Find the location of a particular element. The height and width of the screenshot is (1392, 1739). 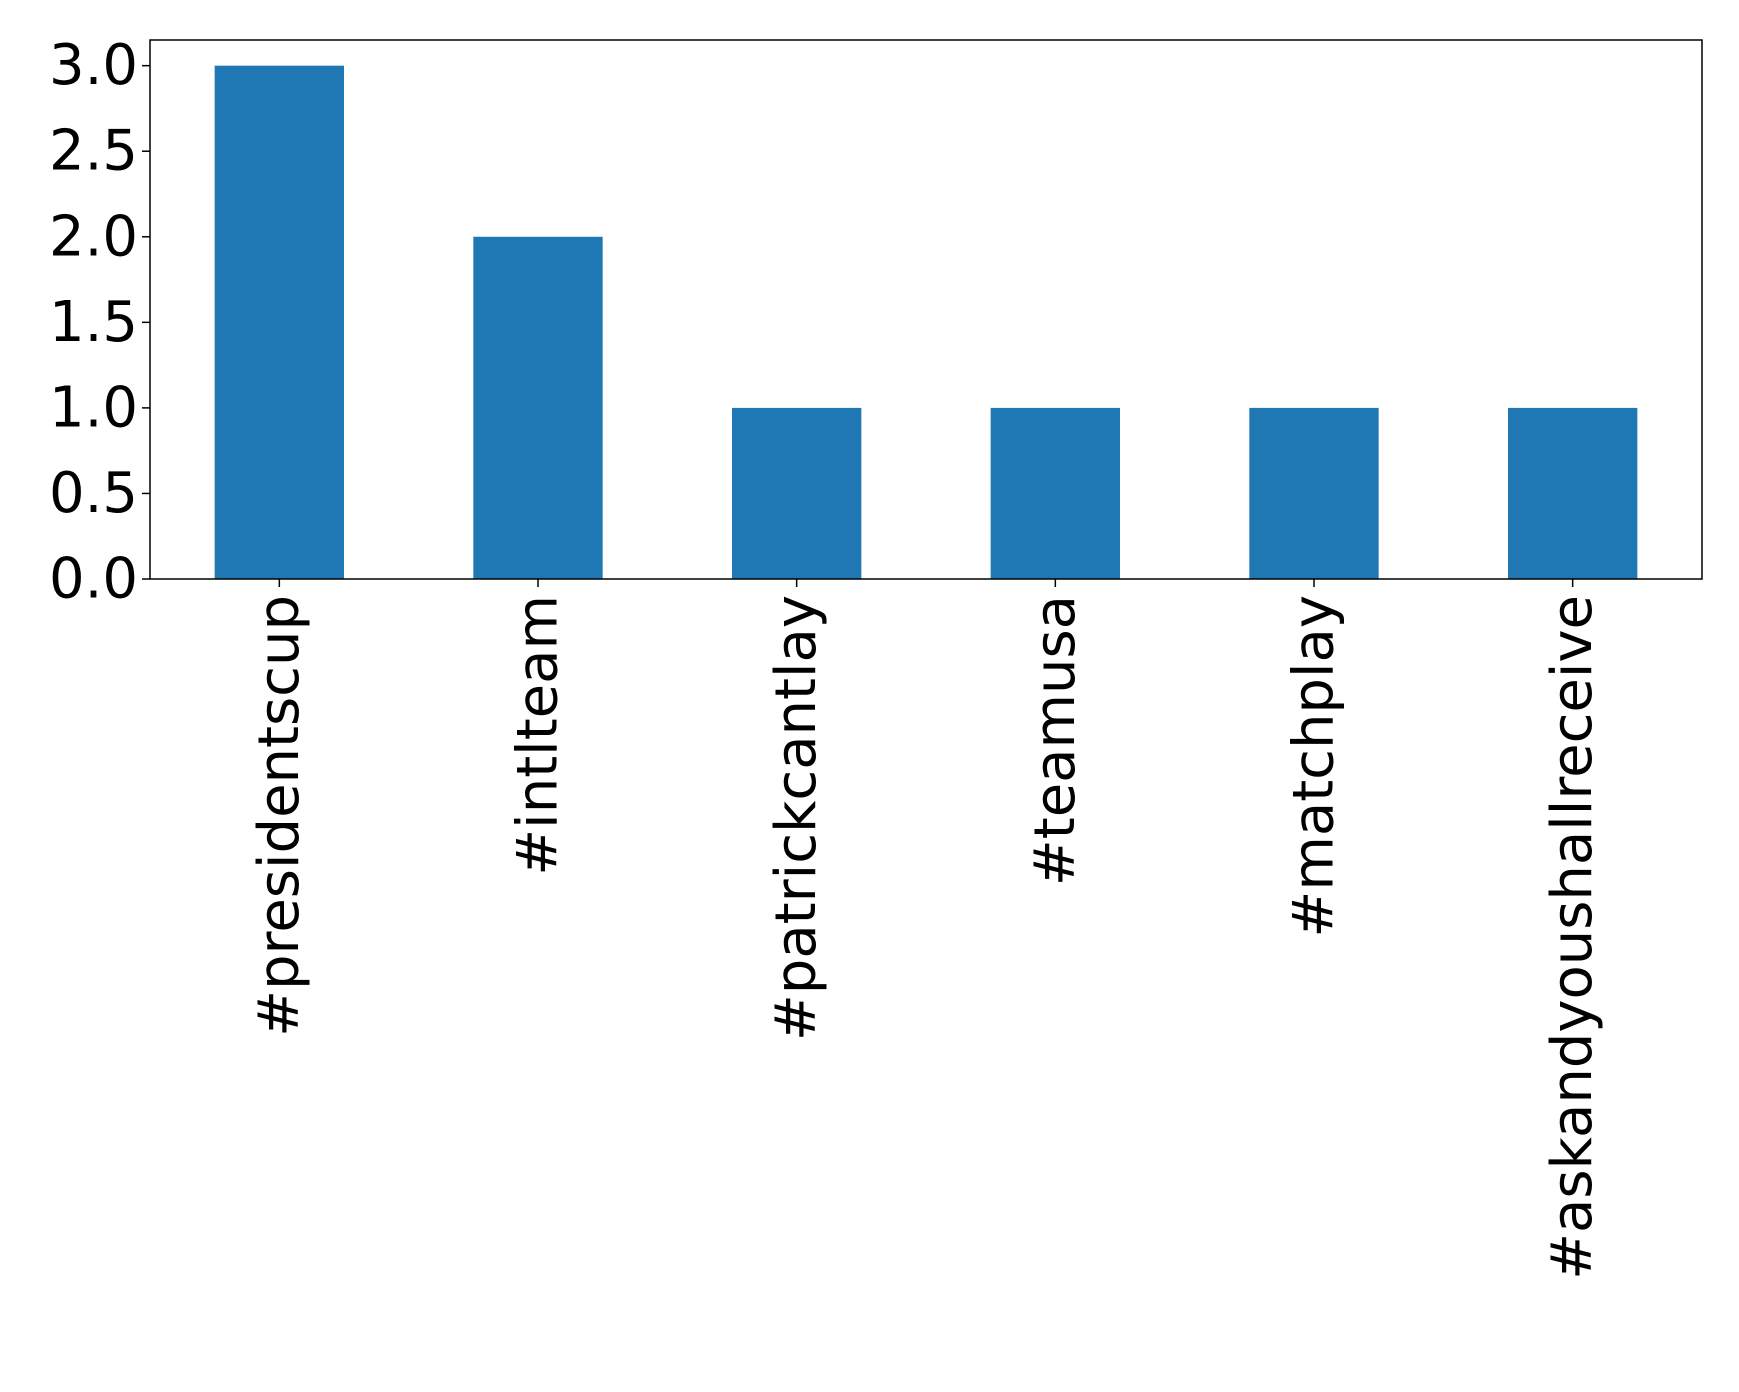

y-tick-label: 1.5 is located at coordinates (93, 322).